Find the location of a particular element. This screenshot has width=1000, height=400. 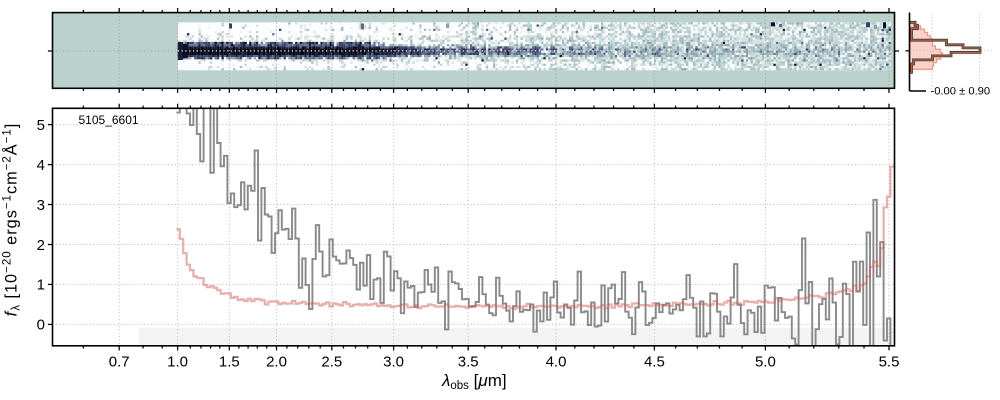

svg-text: λobs [μm] is located at coordinates (474, 381).